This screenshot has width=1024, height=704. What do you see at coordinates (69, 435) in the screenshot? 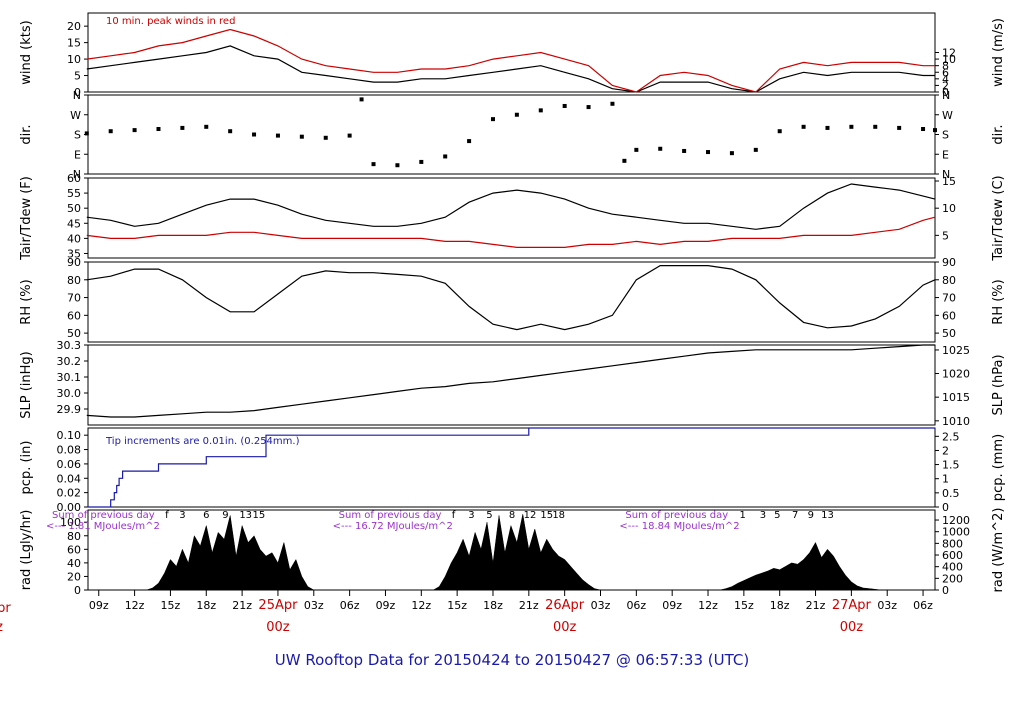
I see `left-tick-label: 0.10` at bounding box center [69, 435].